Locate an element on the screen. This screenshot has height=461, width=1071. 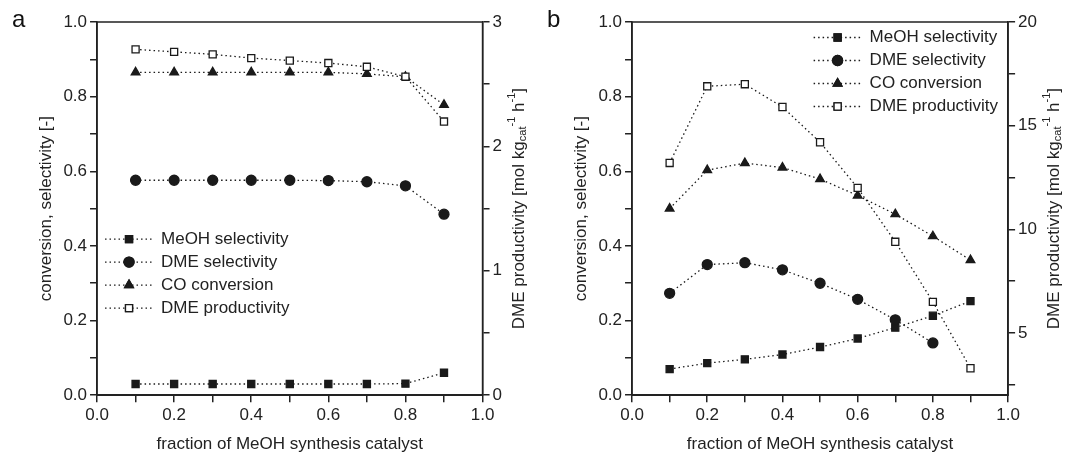
y2-tick-label: 2 is located at coordinates (497, 146).